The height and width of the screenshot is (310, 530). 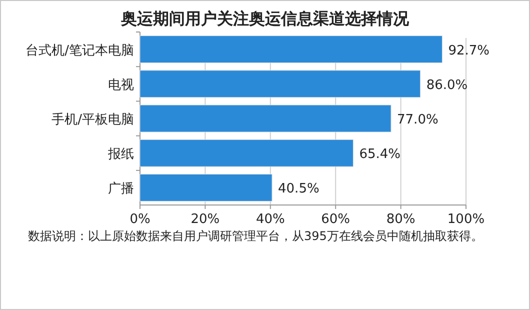 I want to click on x-tick-label: 80%, so click(x=401, y=219).